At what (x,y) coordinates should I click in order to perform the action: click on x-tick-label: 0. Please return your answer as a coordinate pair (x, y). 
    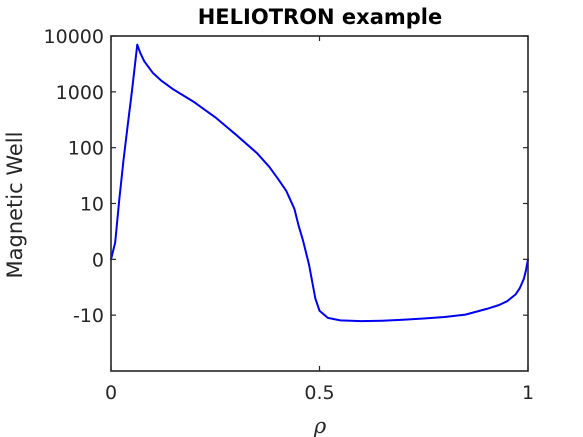
    Looking at the image, I should click on (111, 393).